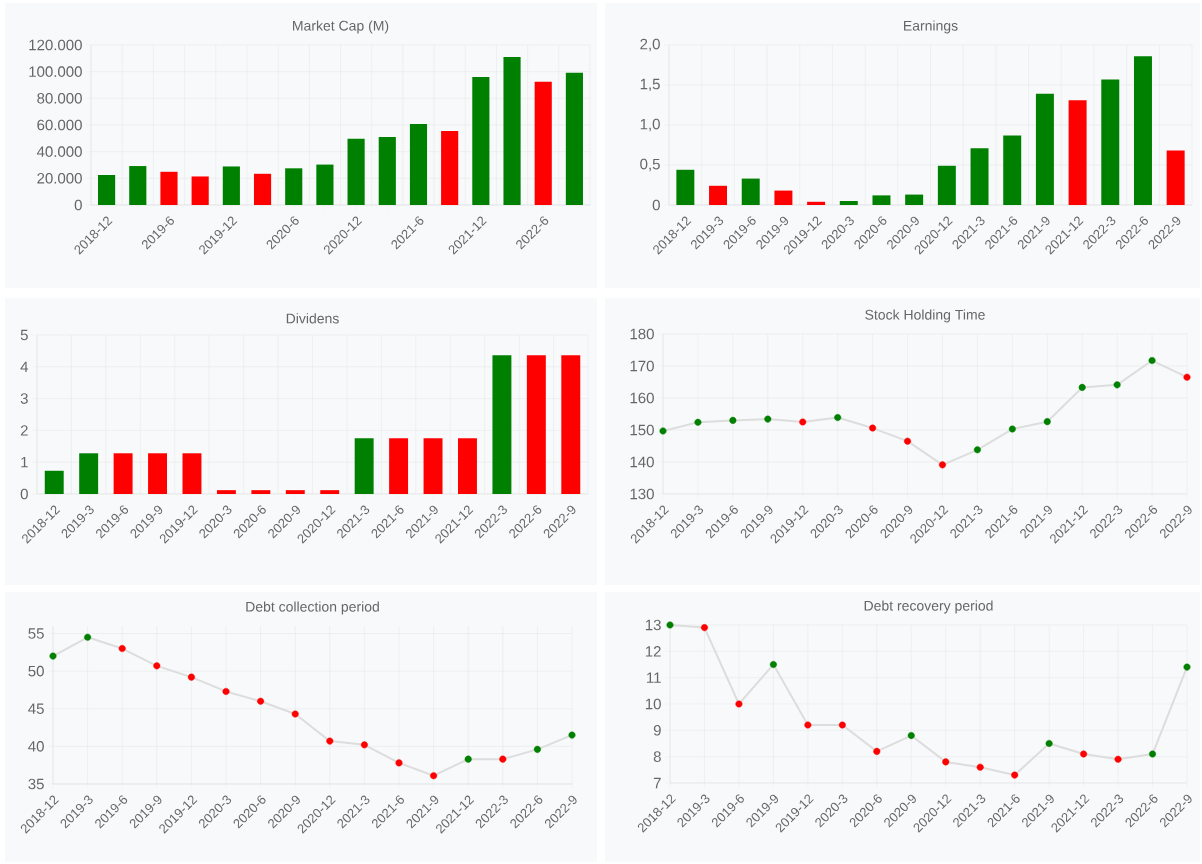 The height and width of the screenshot is (864, 1202). Describe the element at coordinates (642, 334) in the screenshot. I see `y-tick-label: 180` at that location.